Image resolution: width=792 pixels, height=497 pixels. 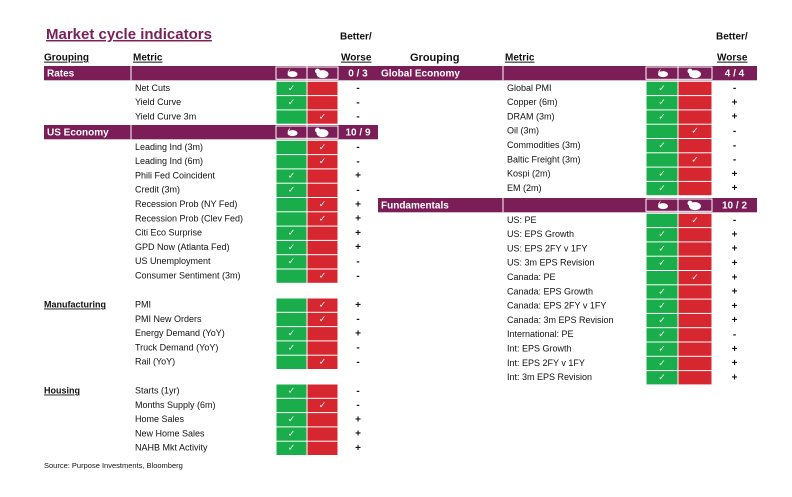 I want to click on icon-head, so click(x=317, y=71).